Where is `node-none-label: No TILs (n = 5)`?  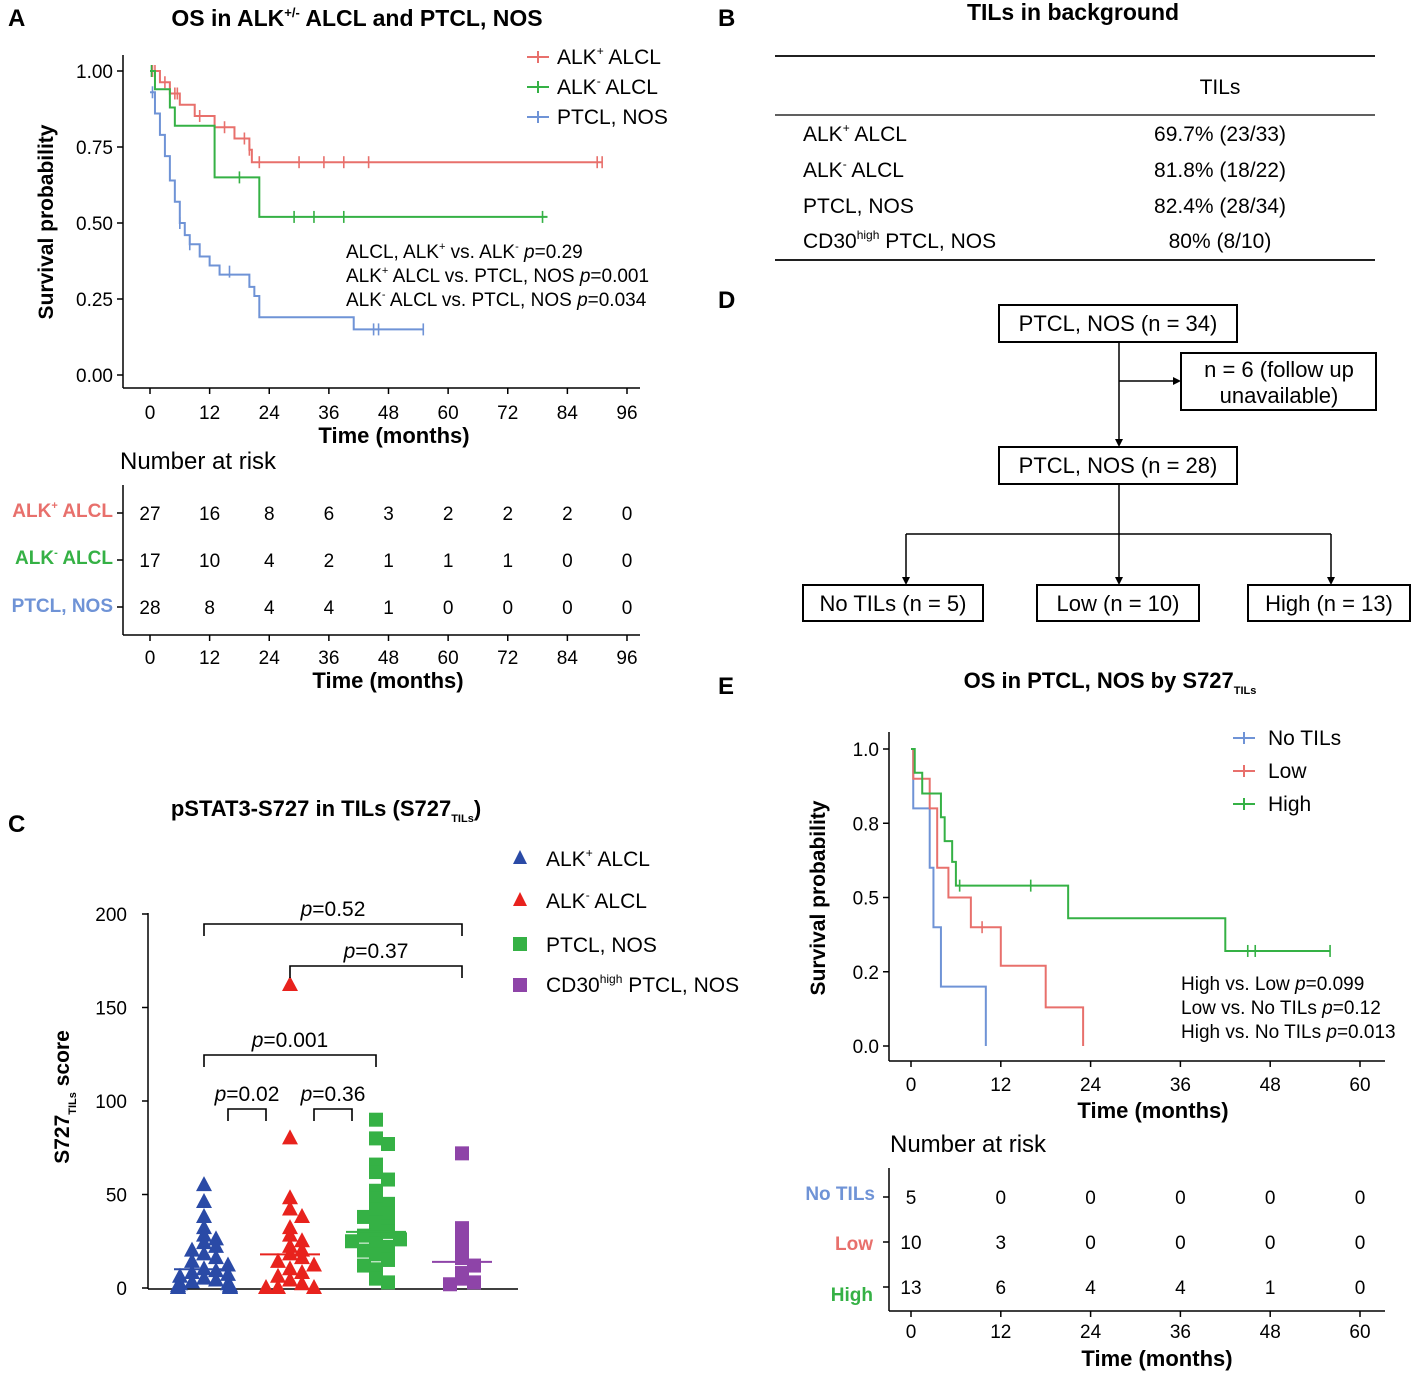 node-none-label: No TILs (n = 5) is located at coordinates (893, 603).